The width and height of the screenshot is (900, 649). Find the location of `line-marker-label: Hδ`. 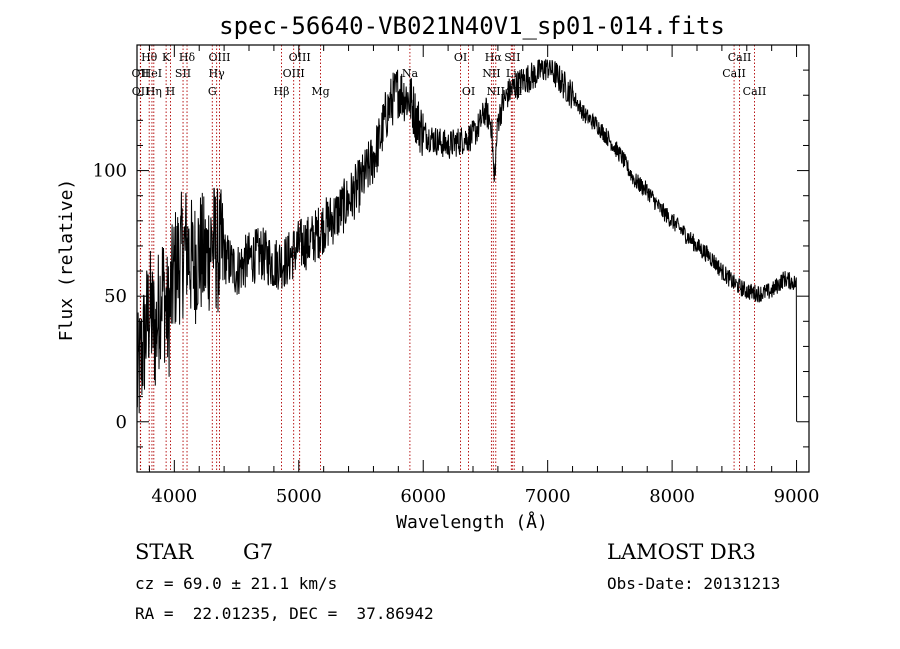

line-marker-label: Hδ is located at coordinates (187, 57).